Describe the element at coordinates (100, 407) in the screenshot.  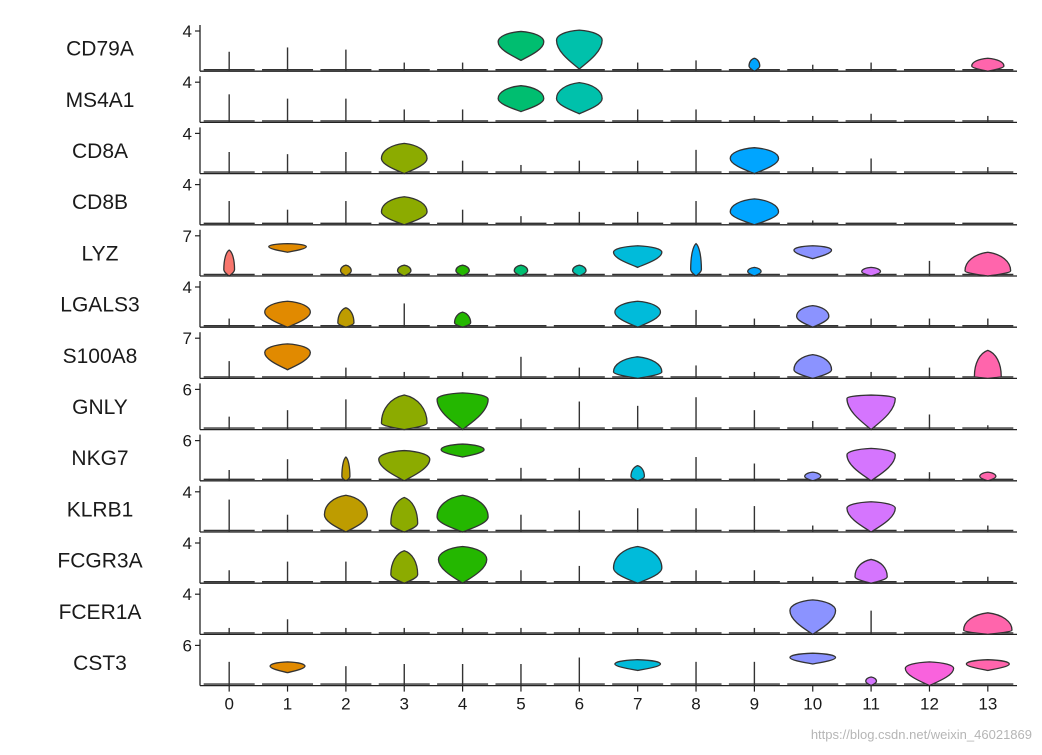
I see `gene-label: GNLY` at that location.